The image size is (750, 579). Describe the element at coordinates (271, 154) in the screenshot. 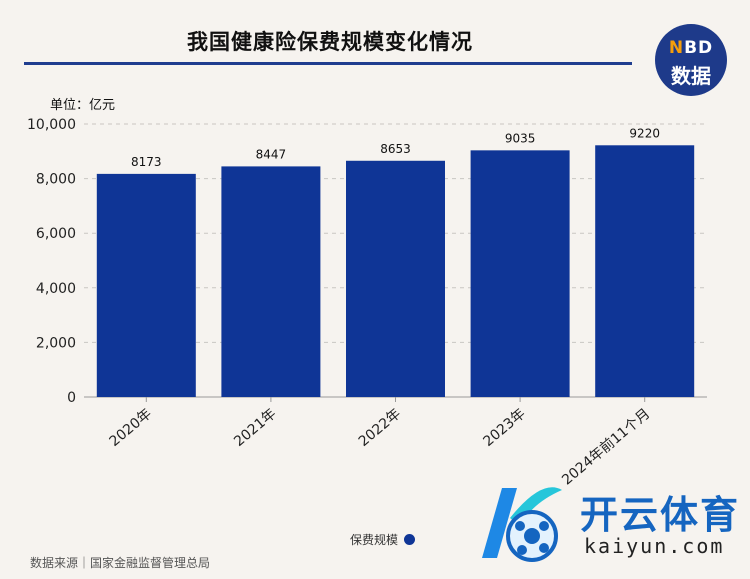

I see `data-label: 8447` at that location.